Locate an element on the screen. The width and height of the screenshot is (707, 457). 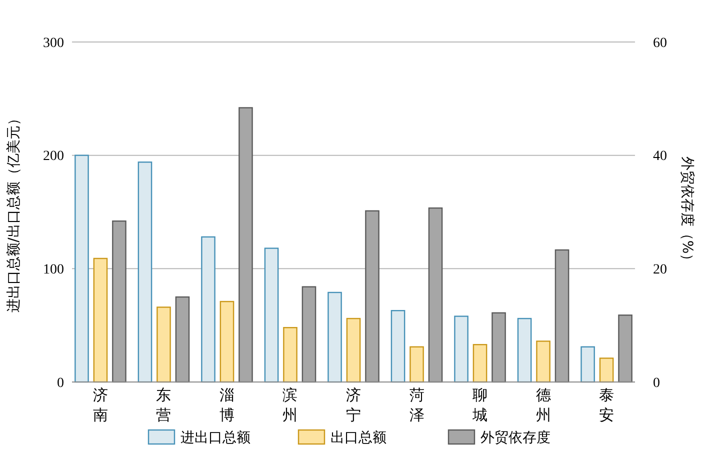
x-tick-label: 泰安 is located at coordinates (606, 405).